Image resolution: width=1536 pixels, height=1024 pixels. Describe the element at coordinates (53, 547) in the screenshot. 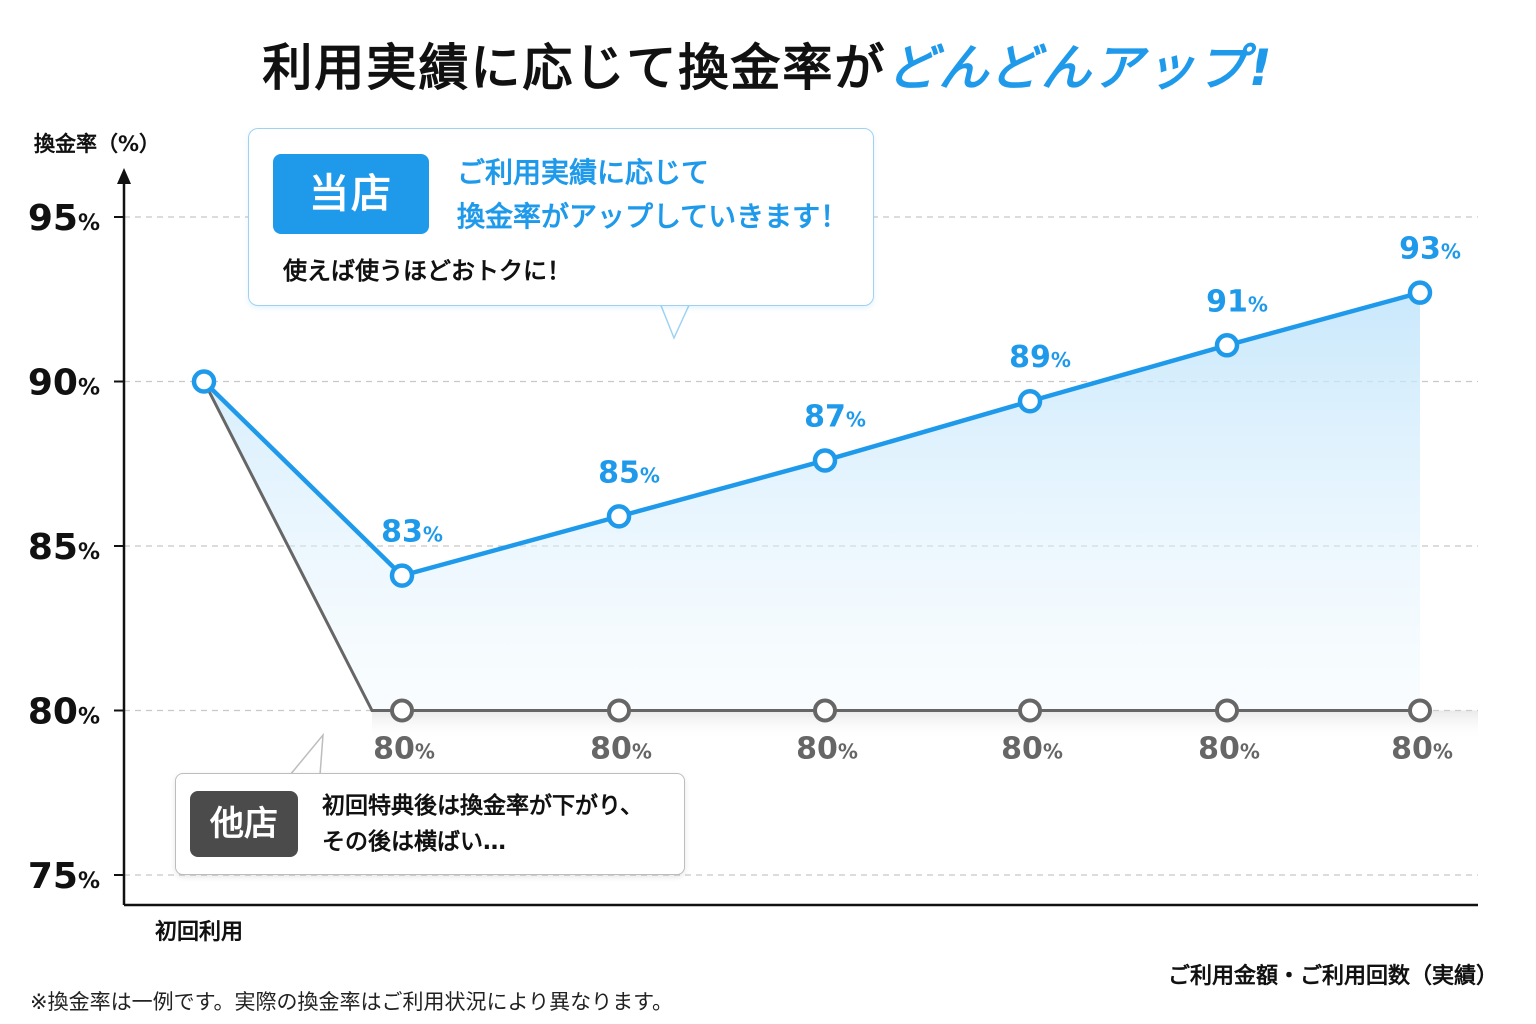

I see `ytick-num: 85` at that location.